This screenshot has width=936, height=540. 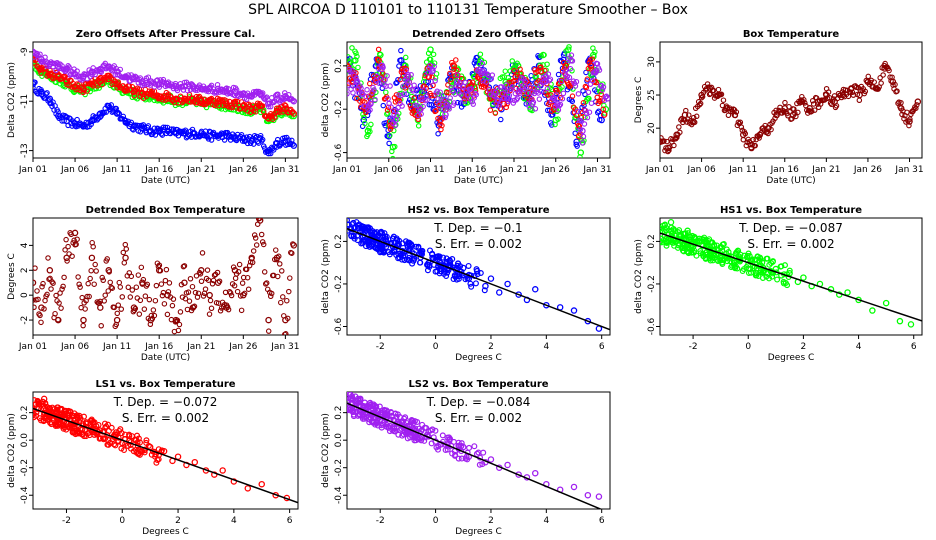 What do you see at coordinates (200, 170) in the screenshot?
I see `zero-offsets-xtick-label: Jan 21` at bounding box center [200, 170].